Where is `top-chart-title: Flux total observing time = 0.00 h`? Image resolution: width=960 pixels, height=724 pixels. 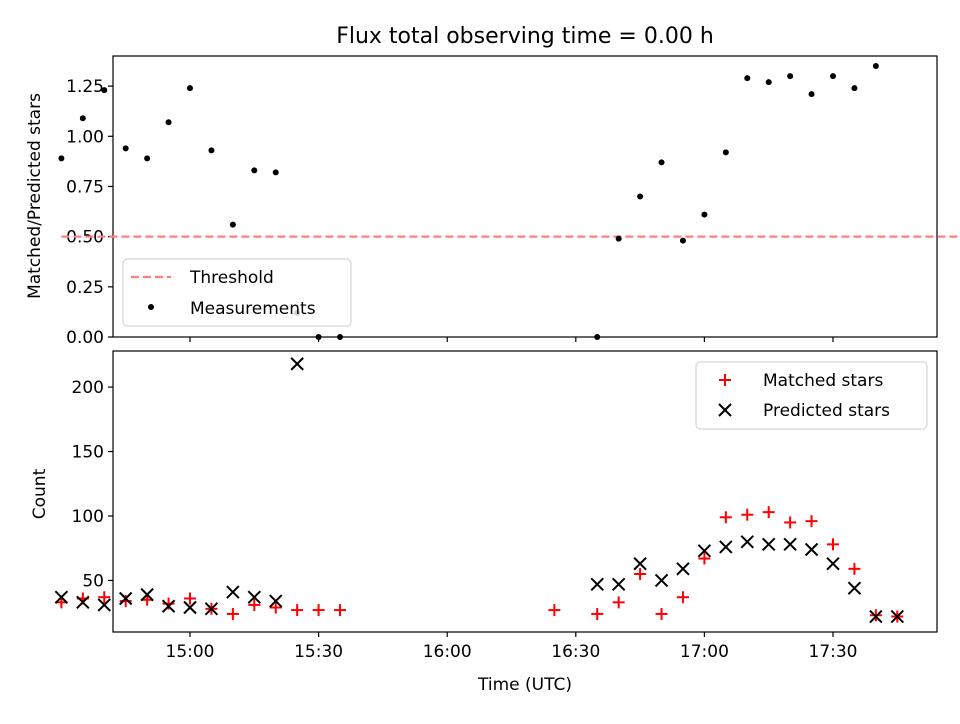 top-chart-title: Flux total observing time = 0.00 h is located at coordinates (525, 36).